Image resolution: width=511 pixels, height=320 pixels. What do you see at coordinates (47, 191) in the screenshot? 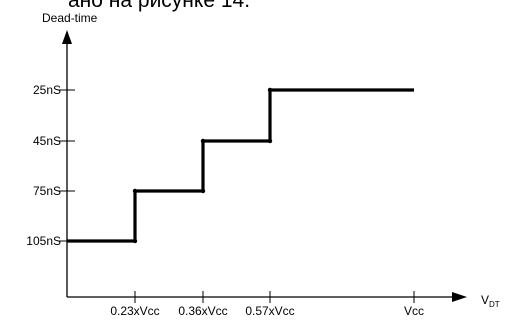
I see `y-tick-label: 75nS` at bounding box center [47, 191].